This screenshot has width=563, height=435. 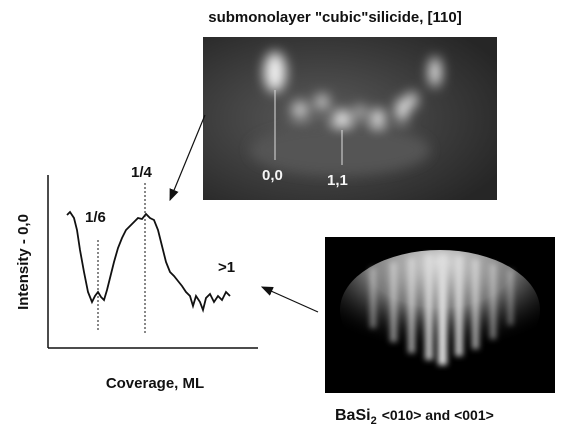 I want to click on bottom-image, so click(x=440, y=315).